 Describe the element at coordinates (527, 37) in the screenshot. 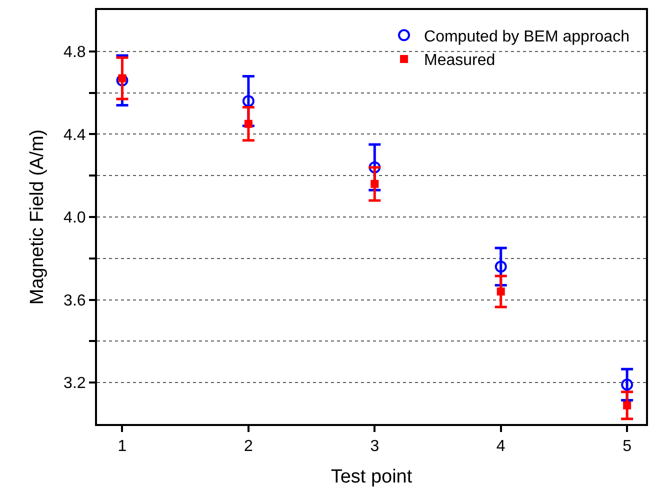

I see `legend-label: Computed by BEM approach` at that location.